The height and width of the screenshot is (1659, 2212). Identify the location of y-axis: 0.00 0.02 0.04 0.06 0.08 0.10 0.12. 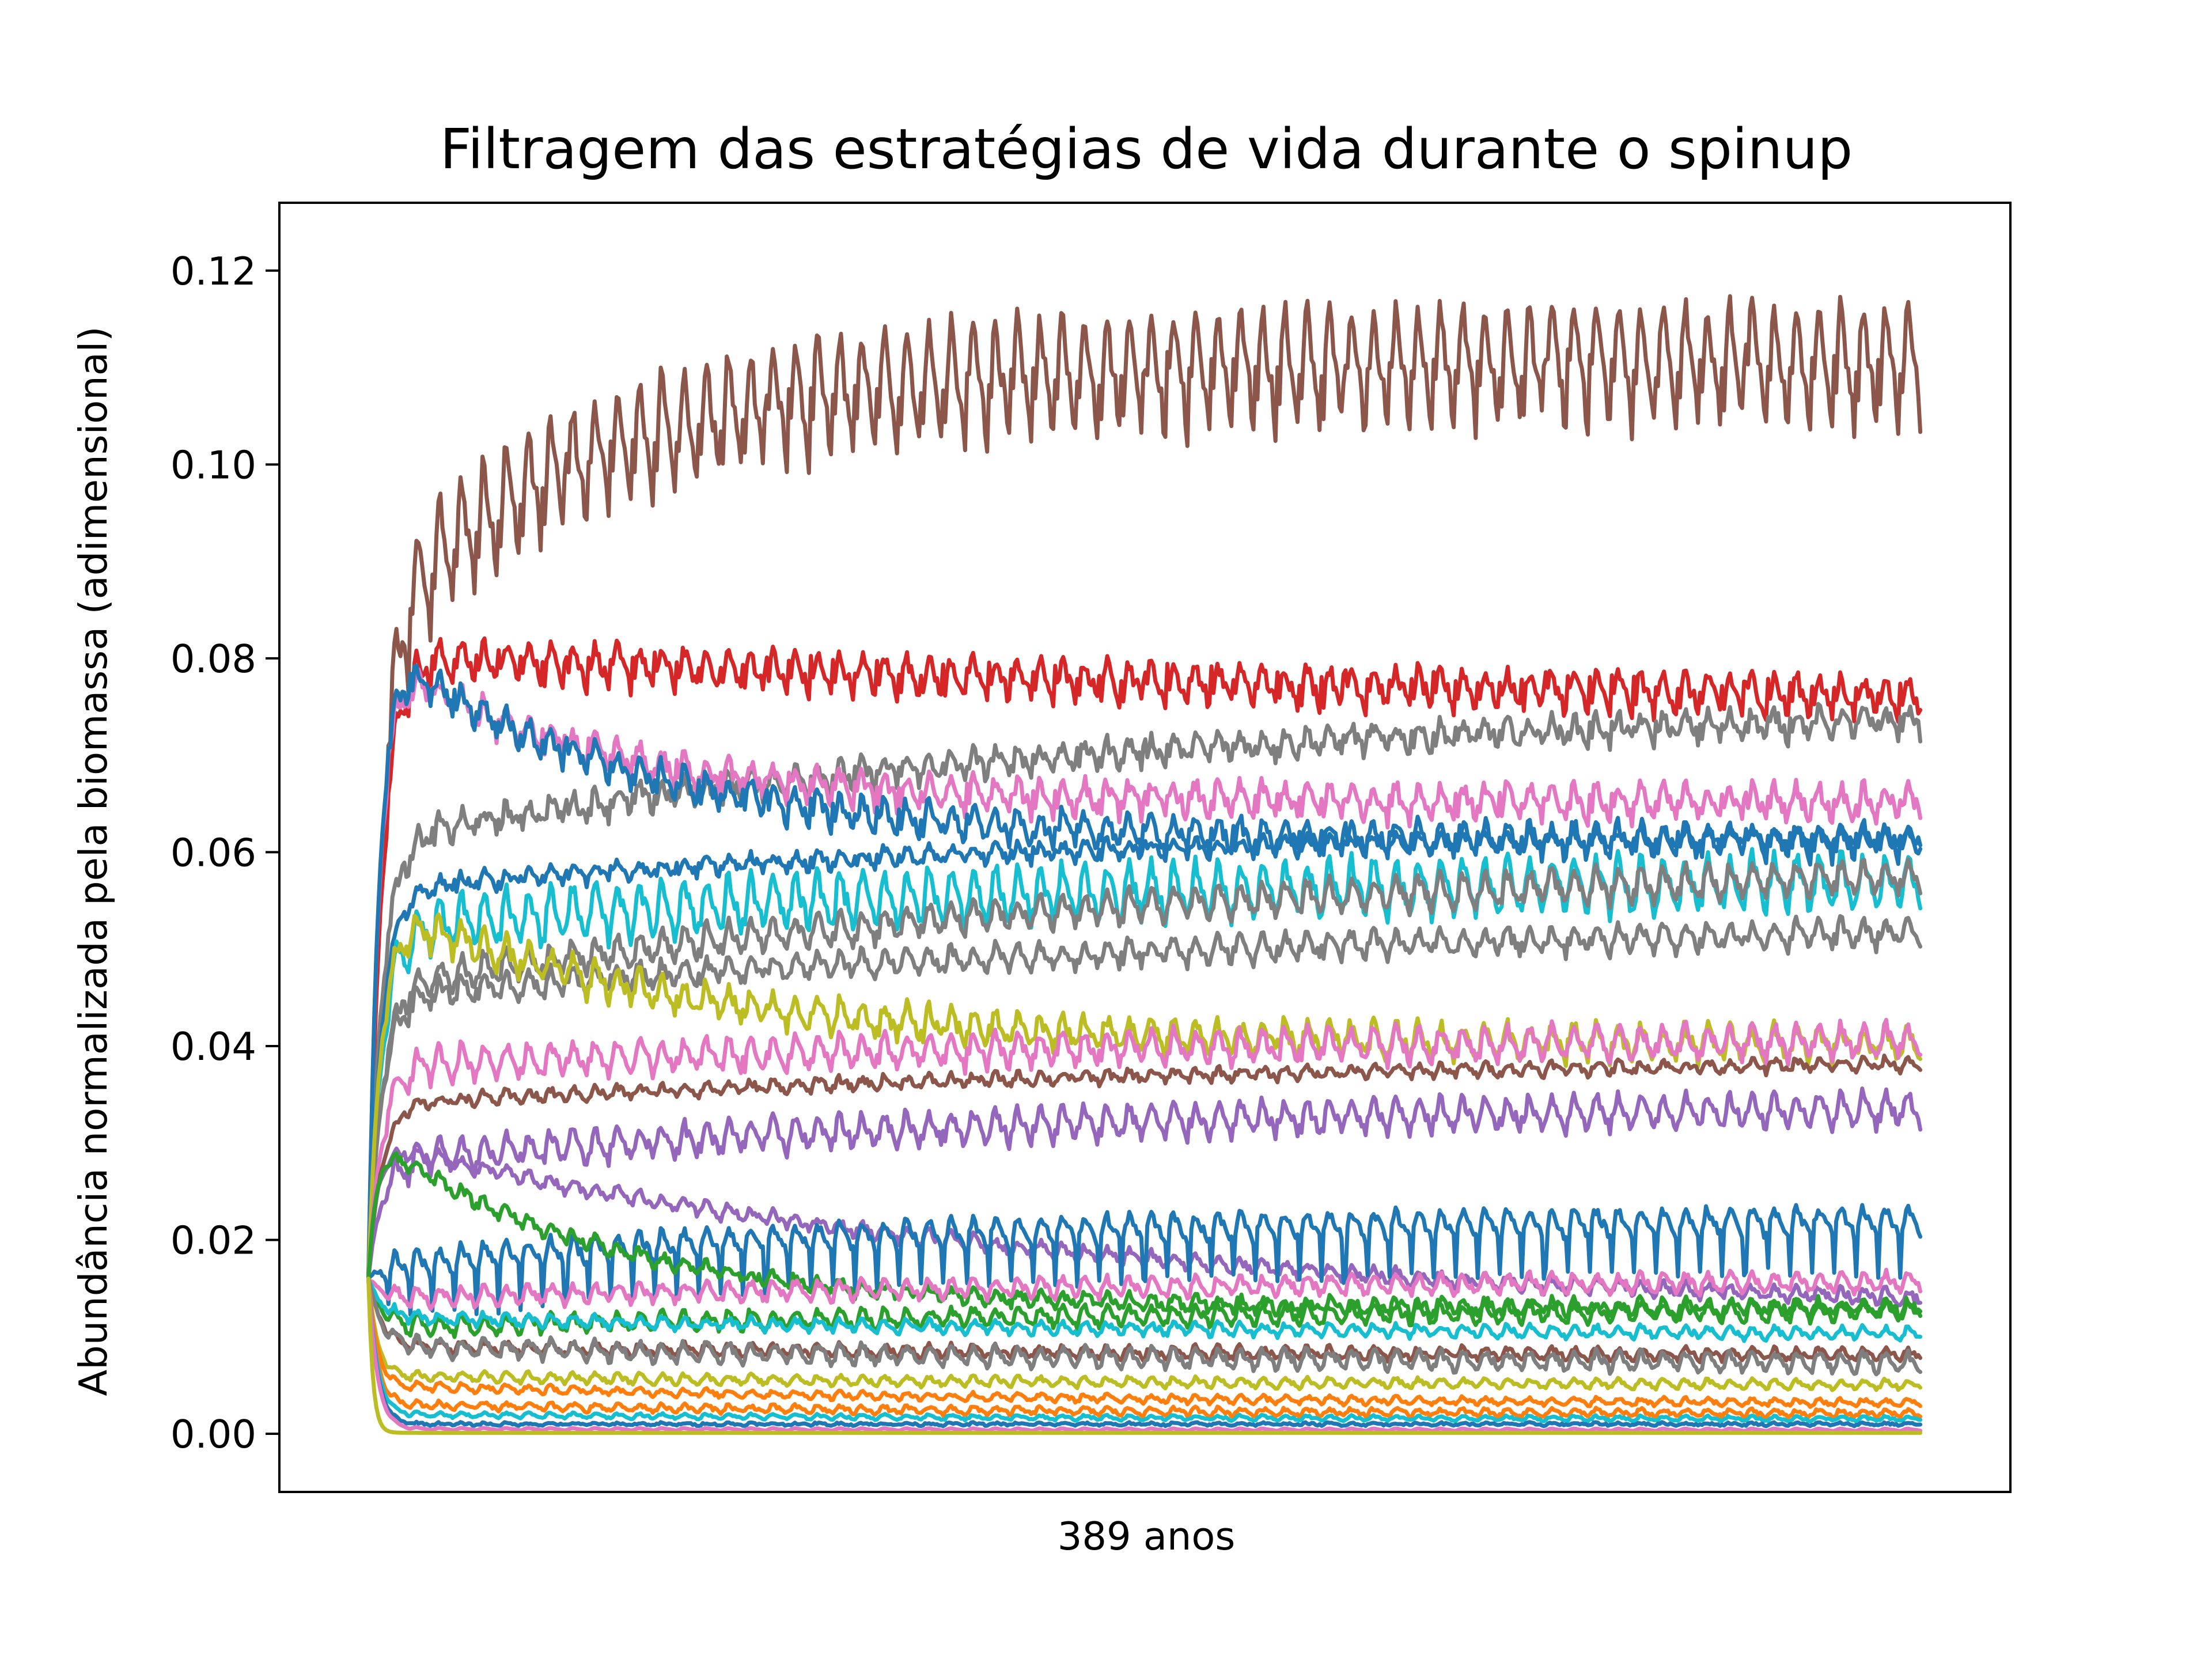
(225, 853).